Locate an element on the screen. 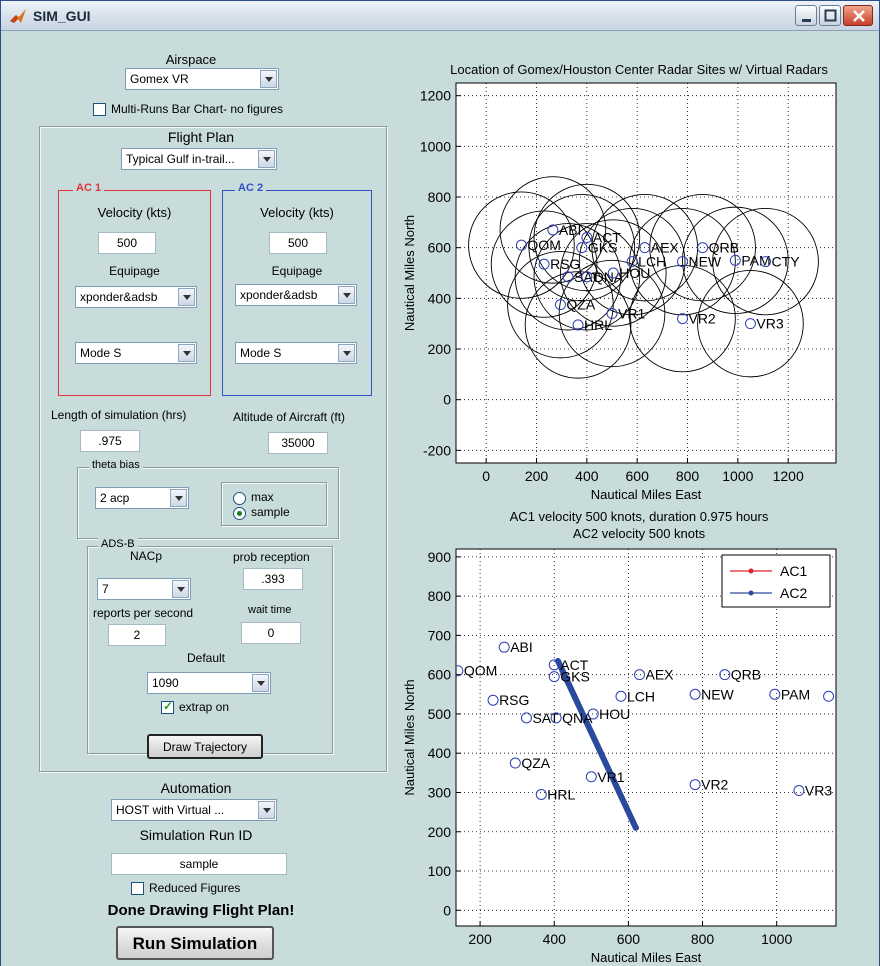  y-tick-label: 700 is located at coordinates (440, 635).